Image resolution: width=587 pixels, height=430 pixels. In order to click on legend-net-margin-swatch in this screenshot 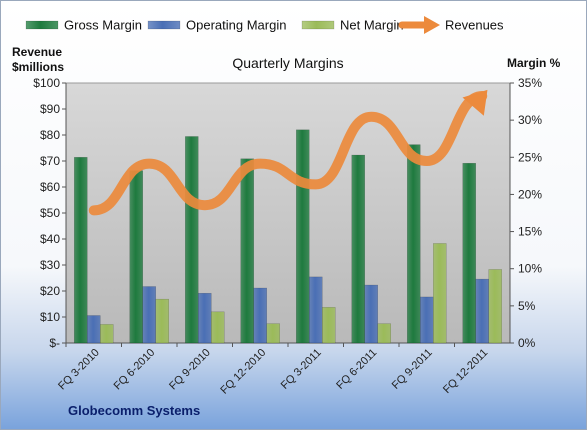, I will do `click(318, 25)`.